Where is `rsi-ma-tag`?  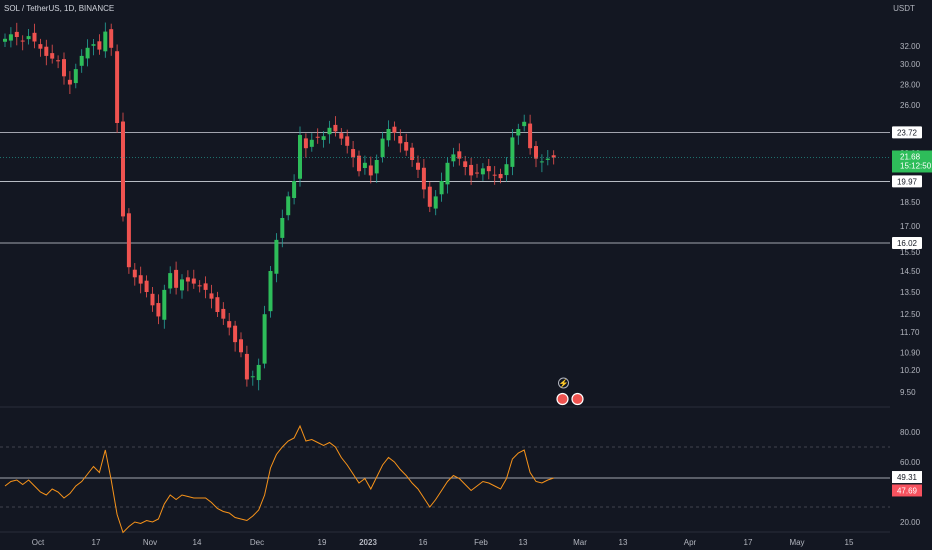
rsi-ma-tag is located at coordinates (907, 490).